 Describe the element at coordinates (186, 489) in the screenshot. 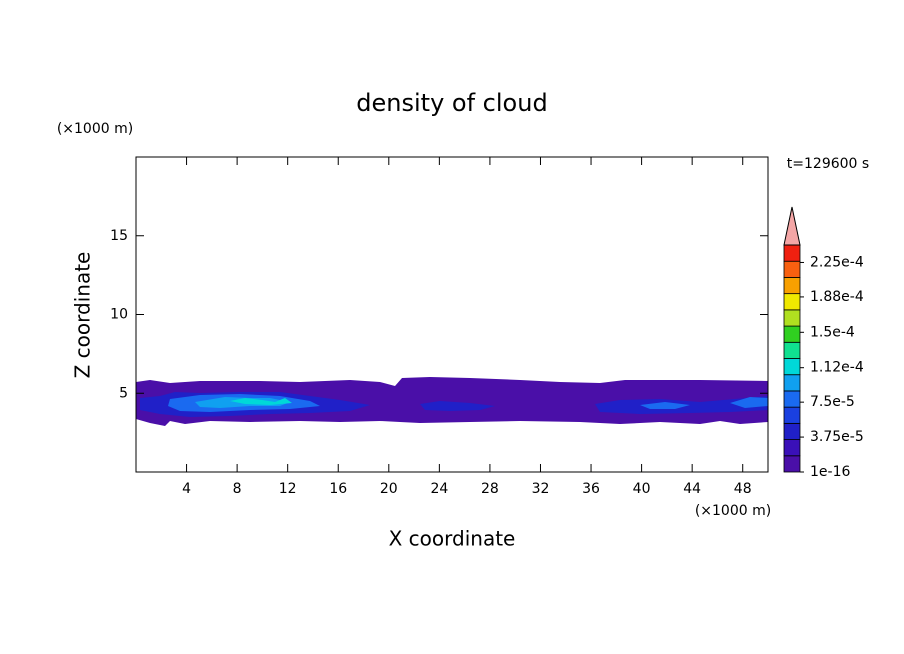

I see `x-tick-label: 4` at that location.